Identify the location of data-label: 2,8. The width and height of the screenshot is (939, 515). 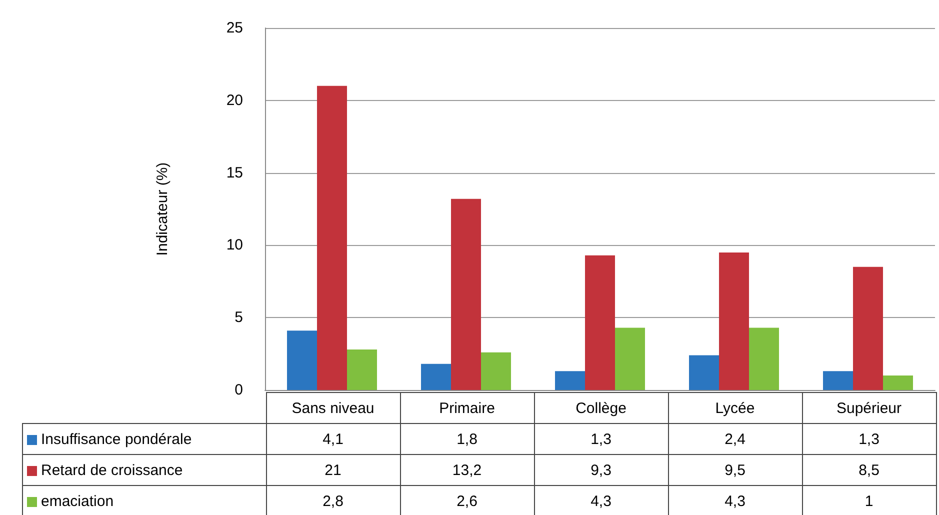
(333, 500).